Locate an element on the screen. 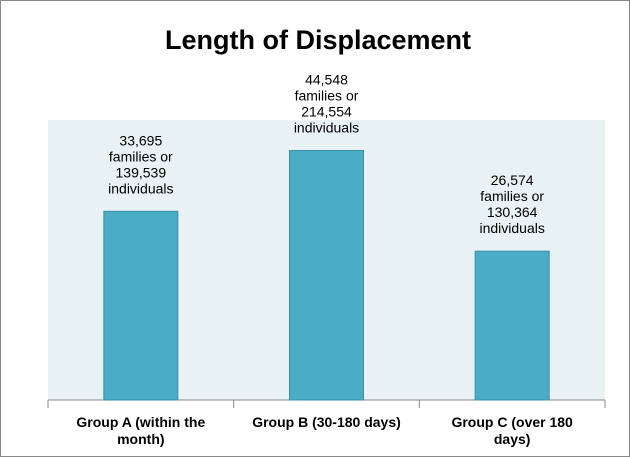 The height and width of the screenshot is (457, 630). x-tick-label: Group C (over 180 days) is located at coordinates (512, 430).